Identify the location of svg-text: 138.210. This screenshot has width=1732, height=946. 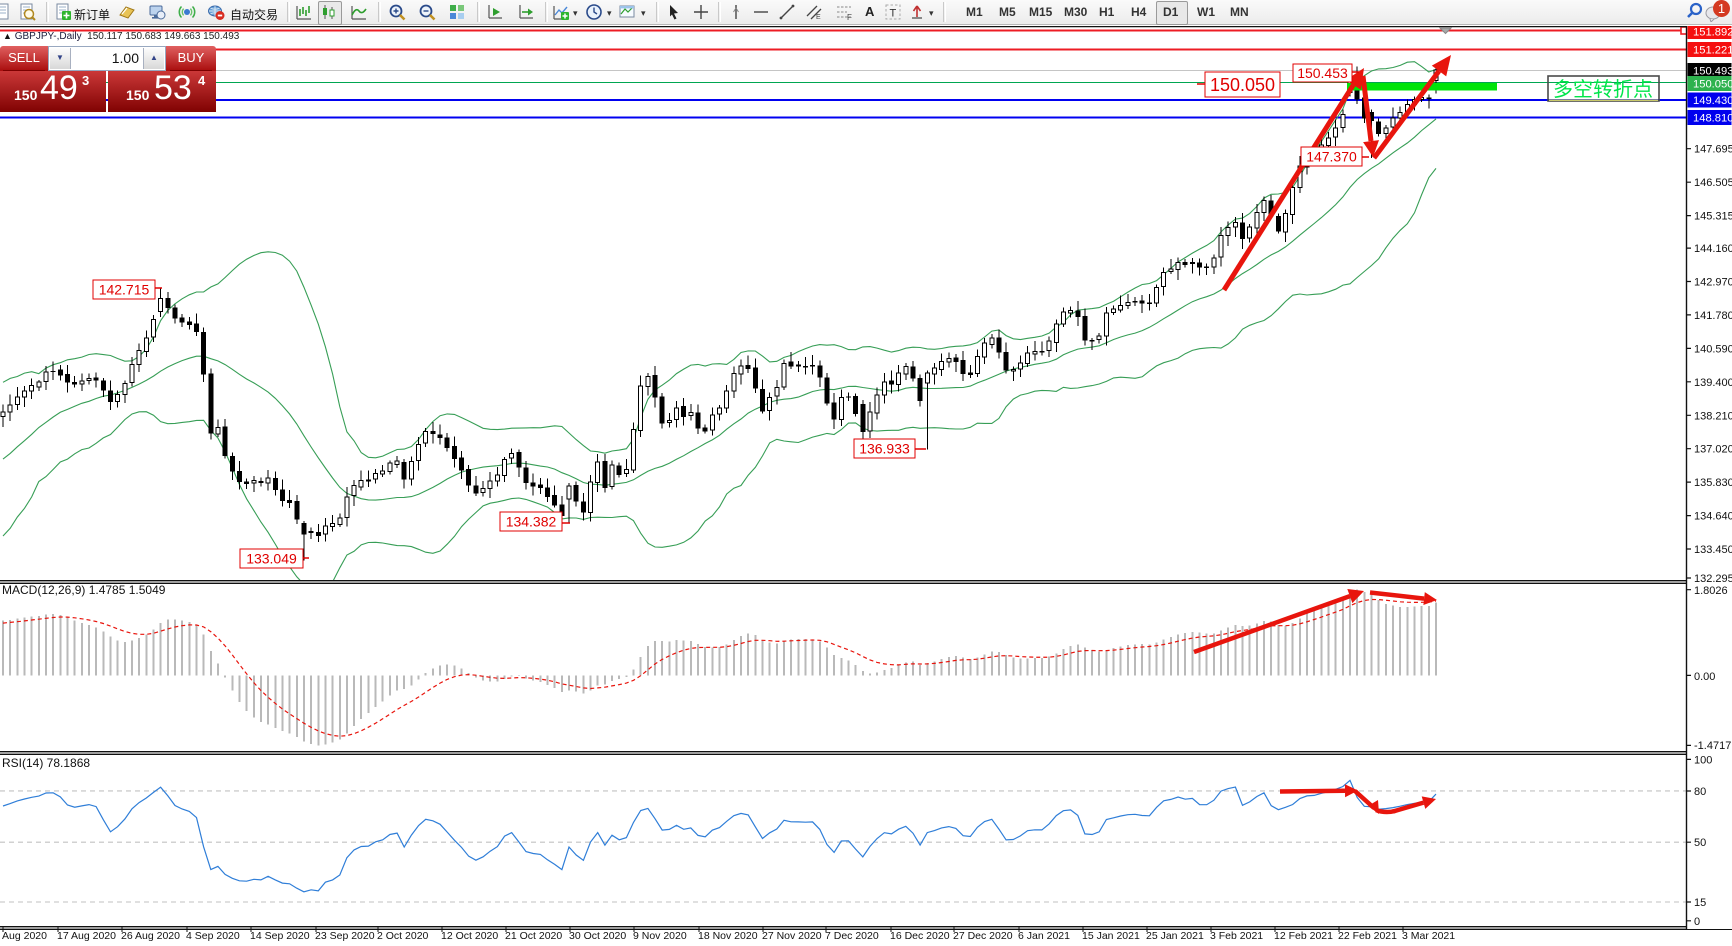
(1713, 416).